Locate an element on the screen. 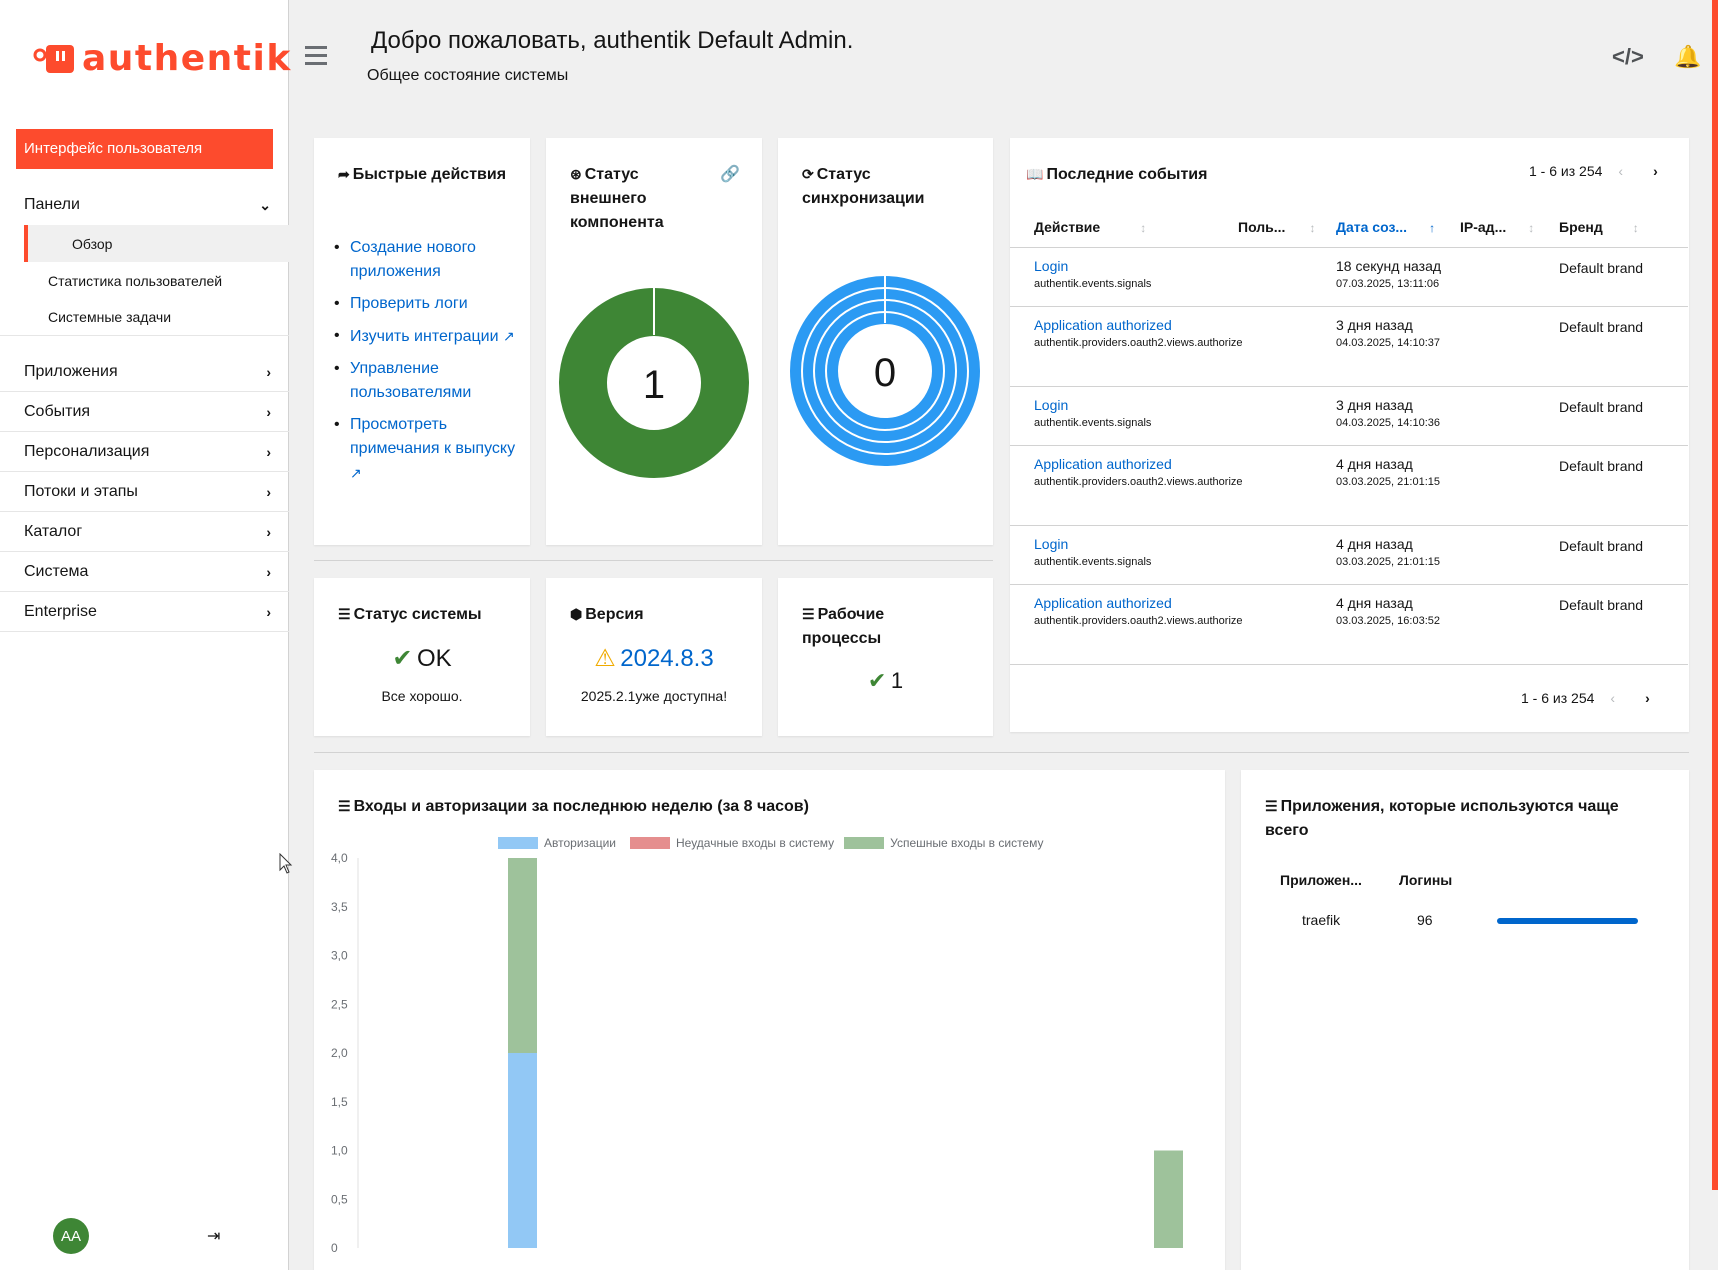 The width and height of the screenshot is (1718, 1270). legend-label: Неудачные входы в систему is located at coordinates (755, 843).